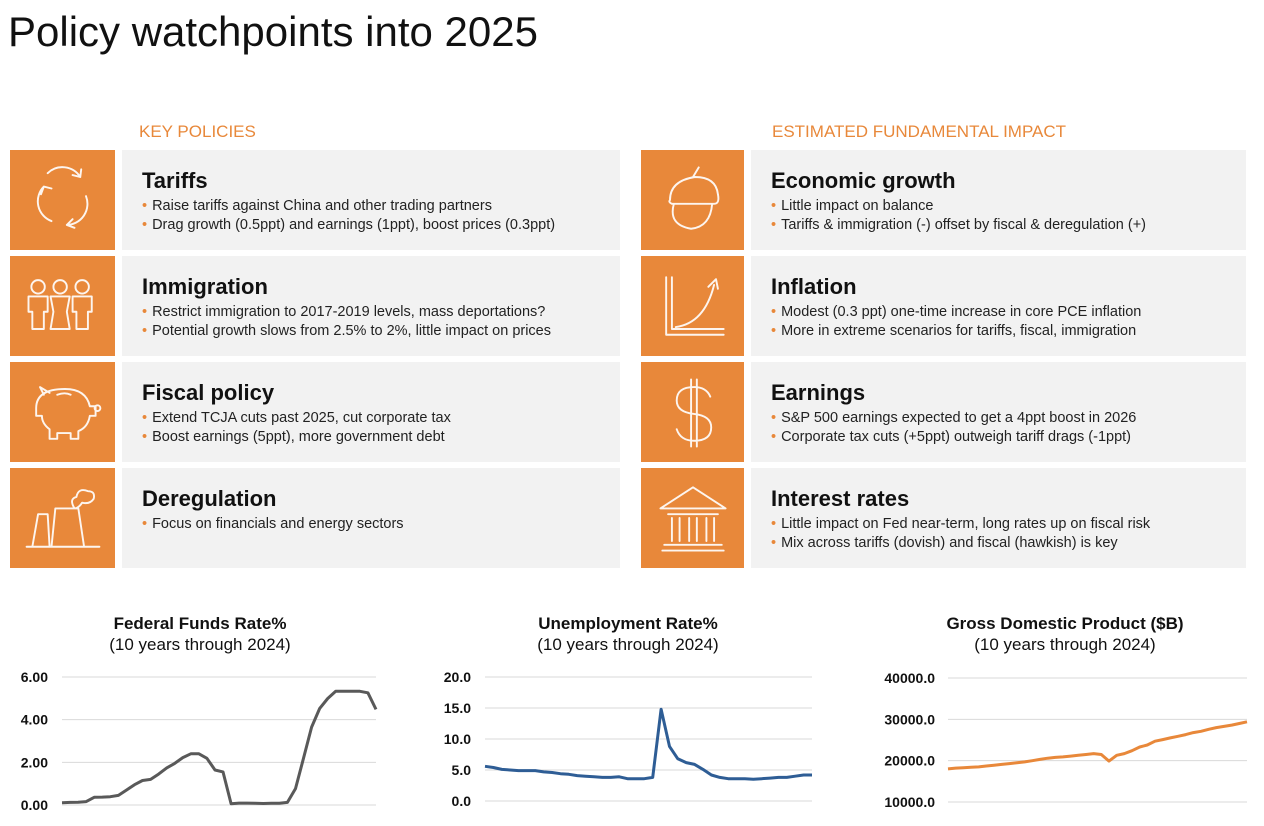  What do you see at coordinates (919, 131) in the screenshot?
I see `impact-heading: ESTIMATED FUNDAMENTAL IMPACT` at bounding box center [919, 131].